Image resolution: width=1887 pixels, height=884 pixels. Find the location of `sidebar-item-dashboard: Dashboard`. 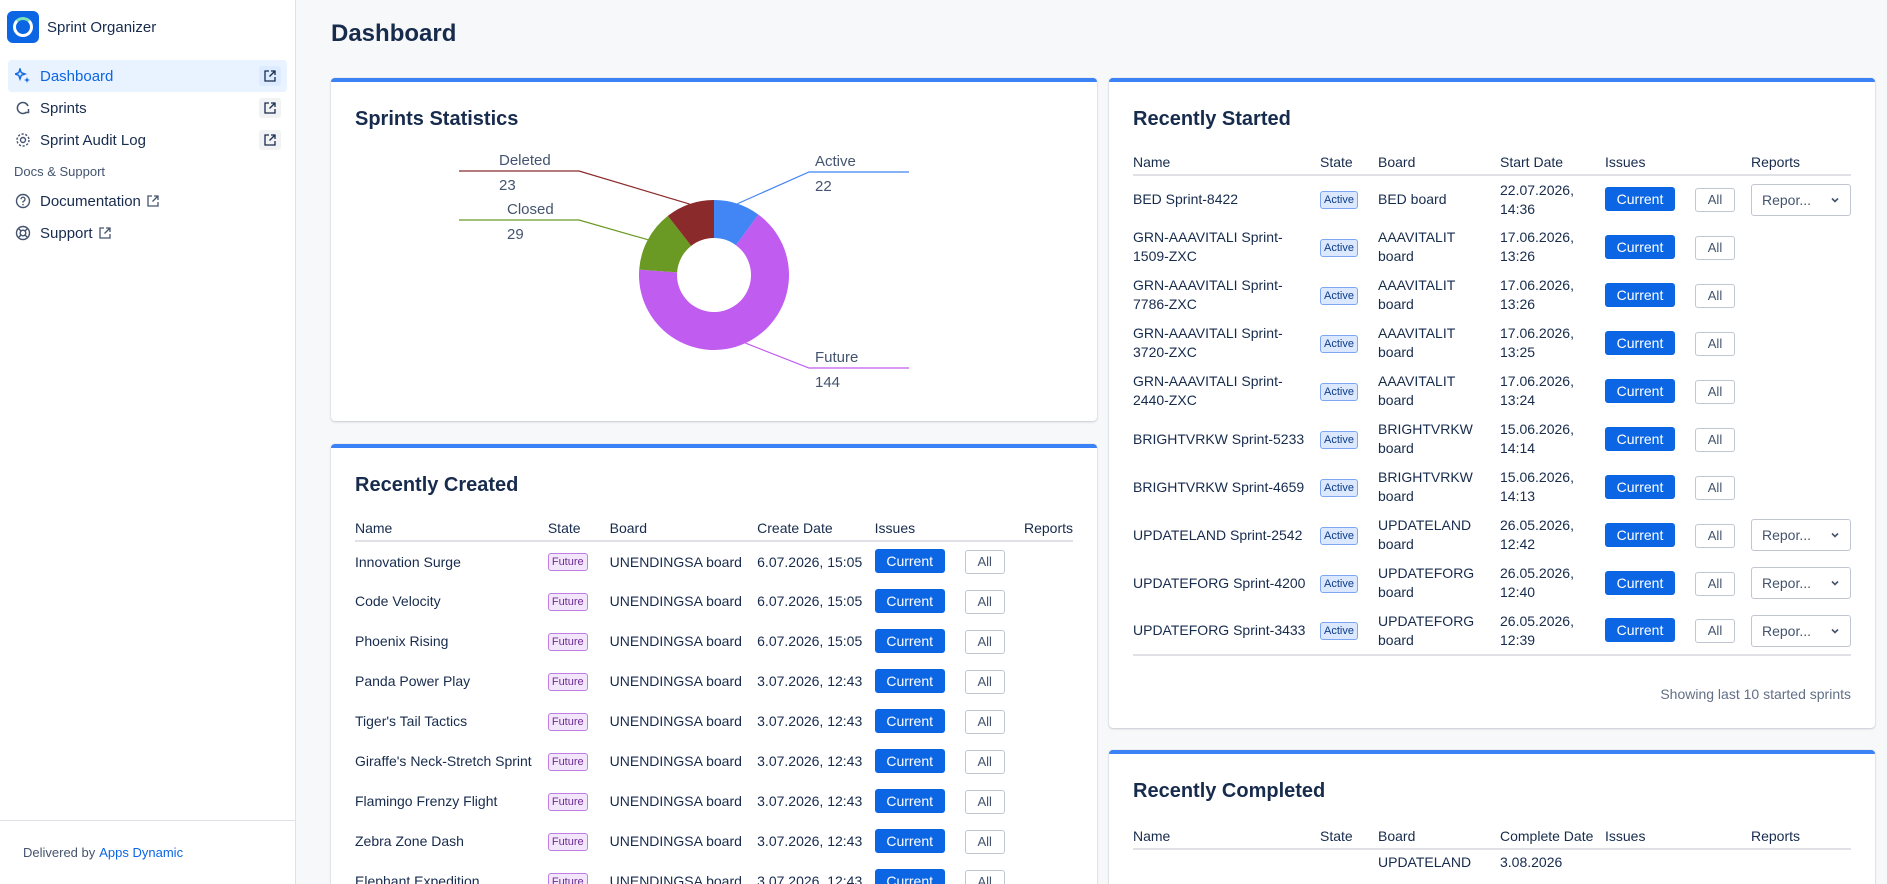

sidebar-item-dashboard: Dashboard is located at coordinates (147, 76).